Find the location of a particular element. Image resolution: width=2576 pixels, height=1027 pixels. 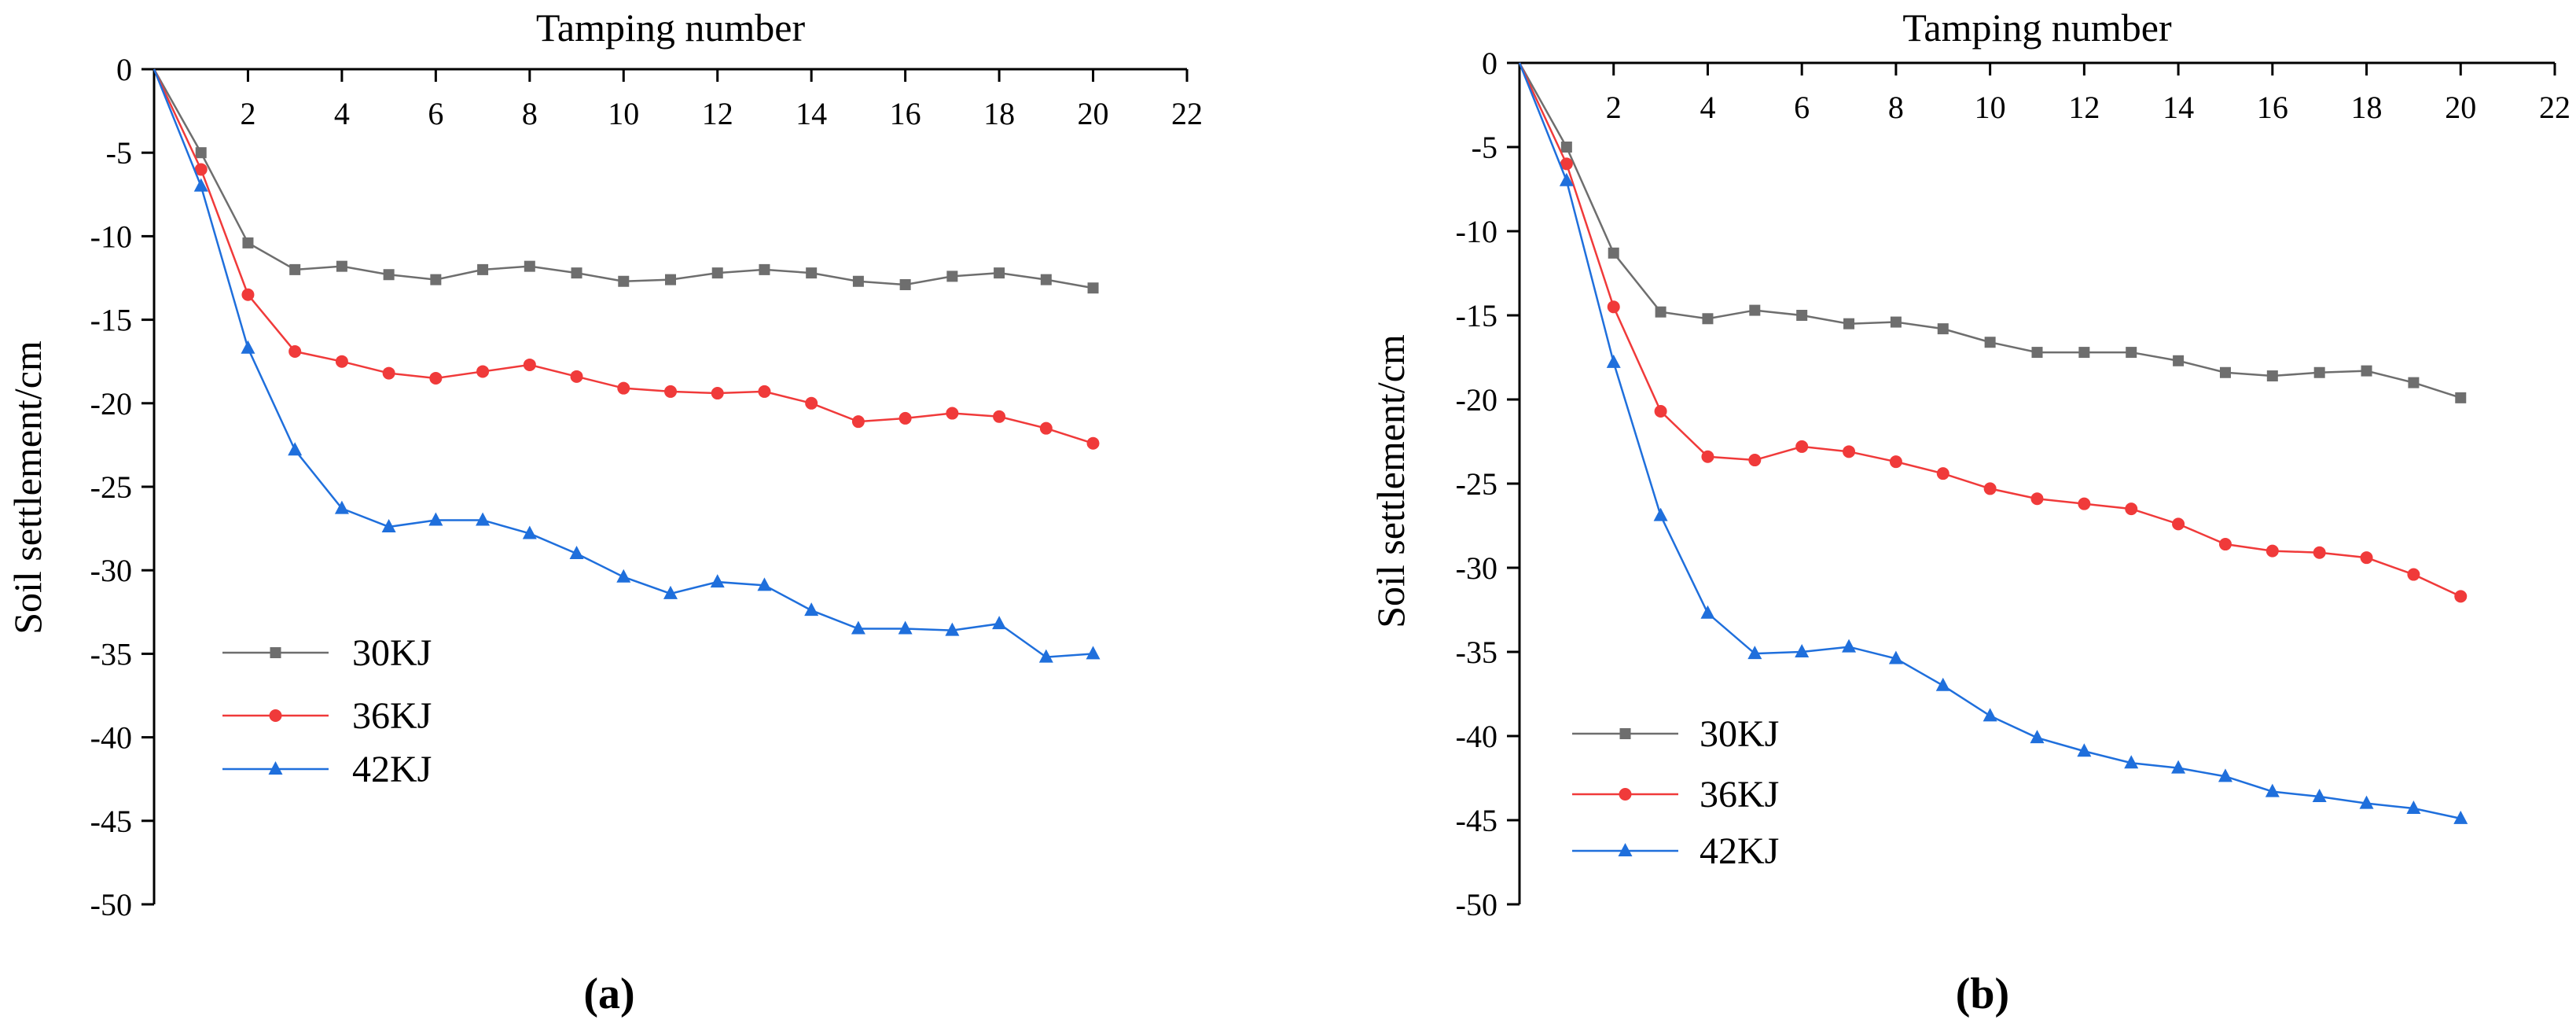

x-tick-label: 10 is located at coordinates (1990, 107).